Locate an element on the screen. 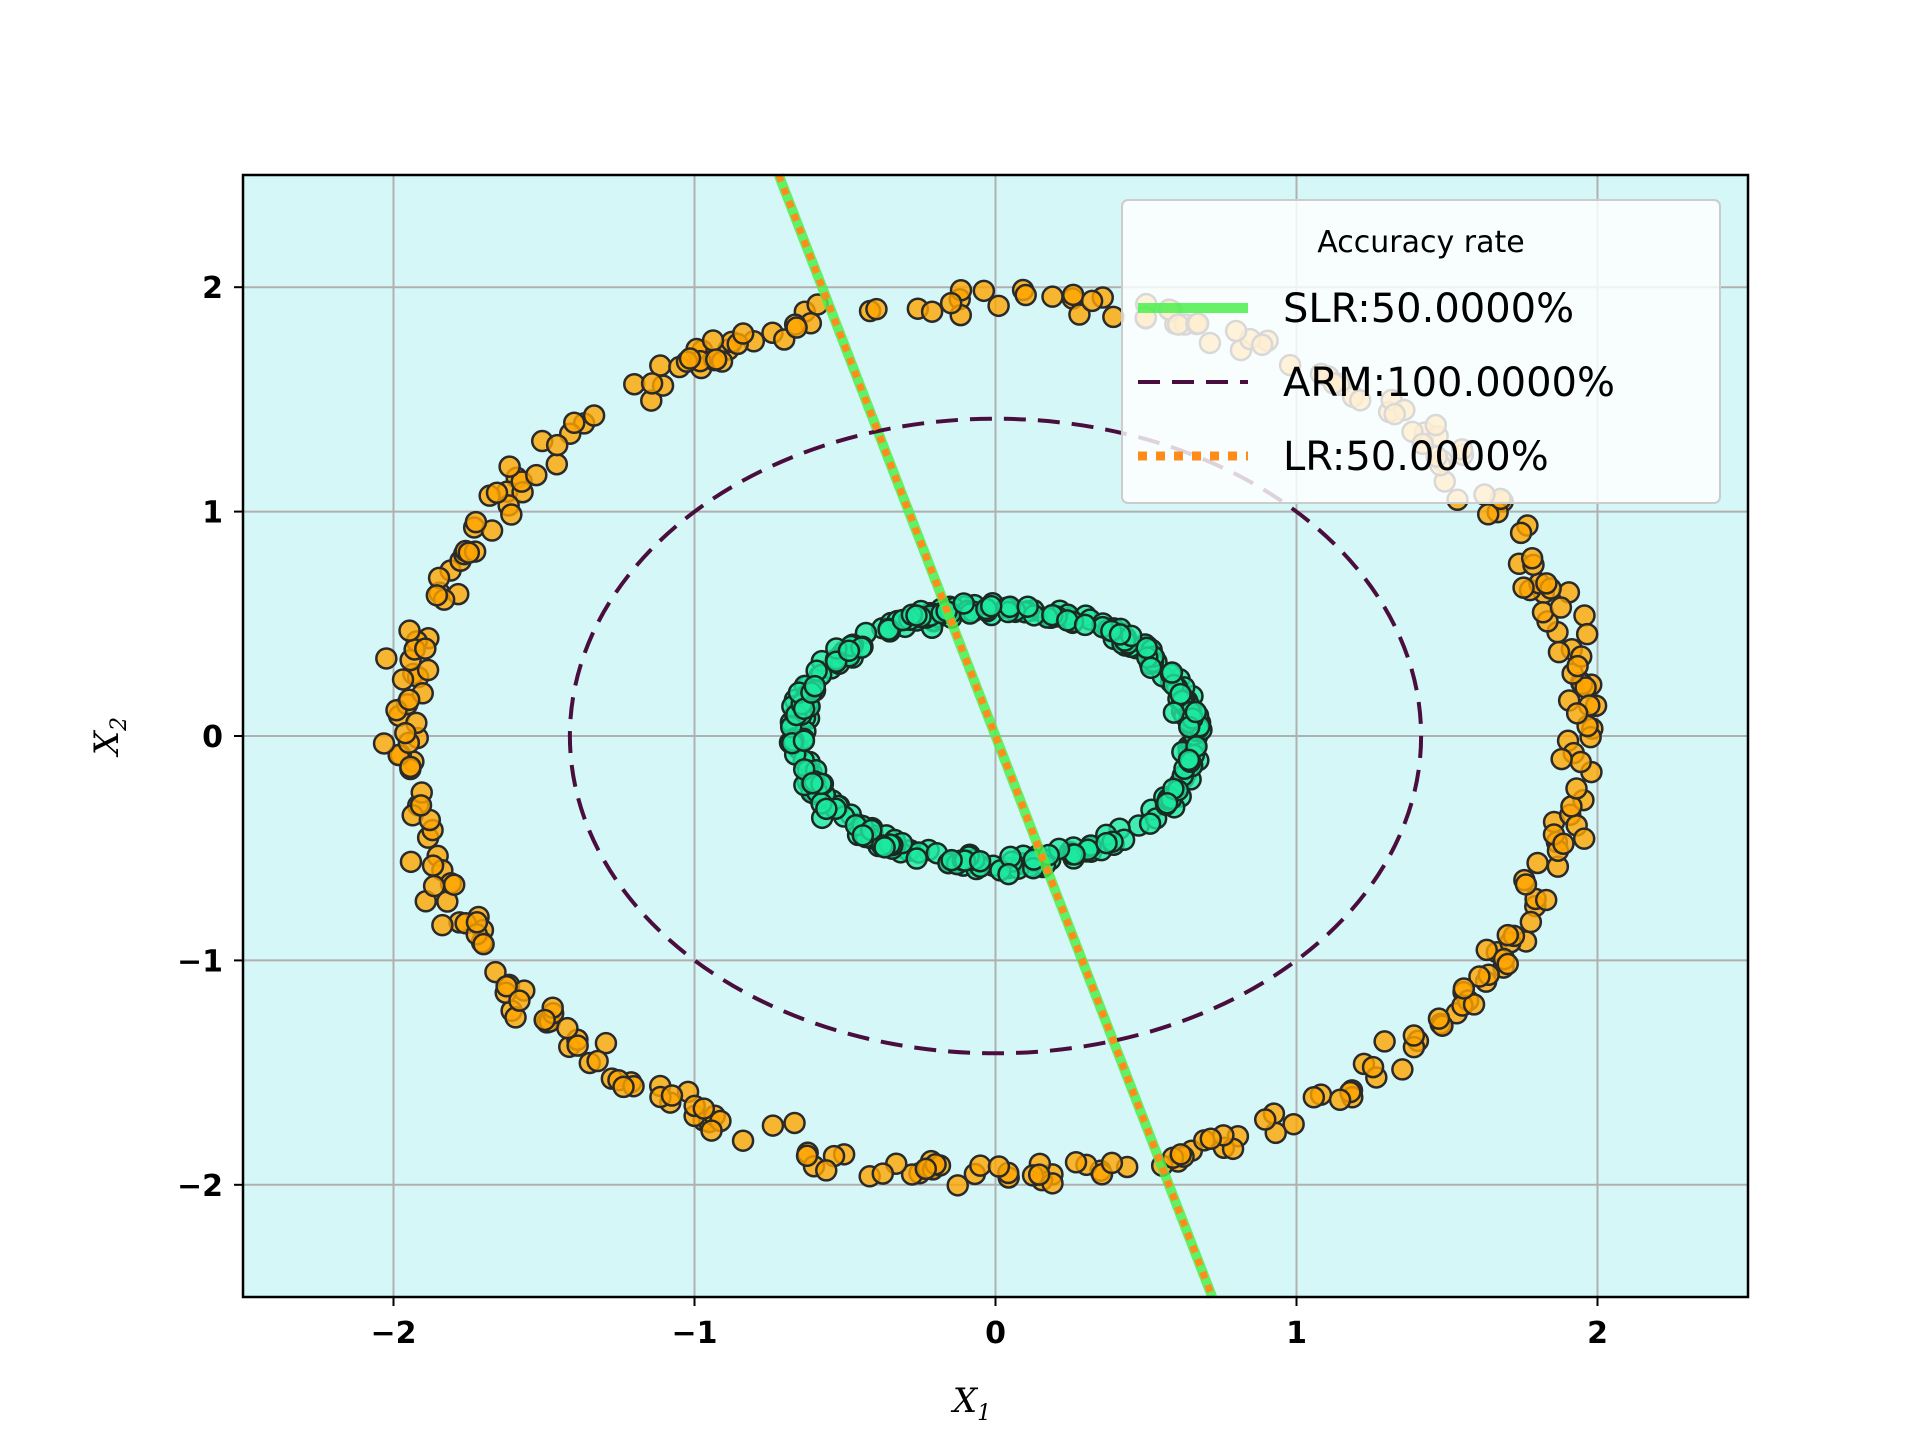 The image size is (1920, 1440). x-tick-label: −2 is located at coordinates (393, 1333).